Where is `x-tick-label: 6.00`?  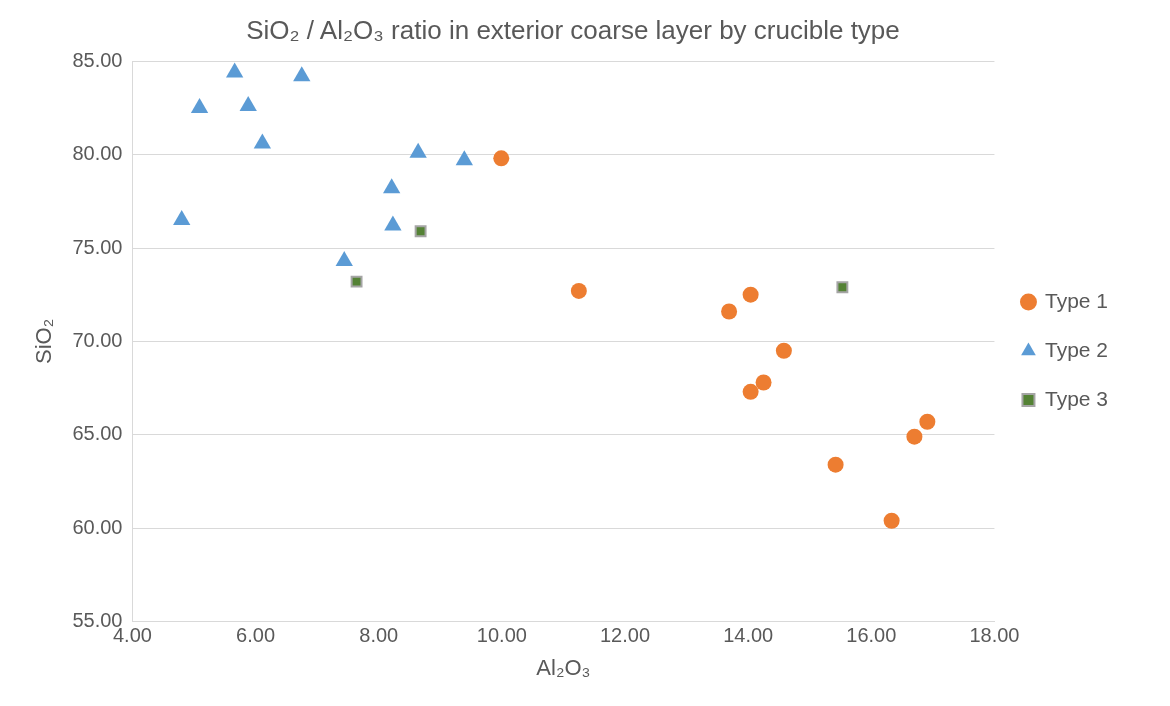
x-tick-label: 6.00 is located at coordinates (256, 635).